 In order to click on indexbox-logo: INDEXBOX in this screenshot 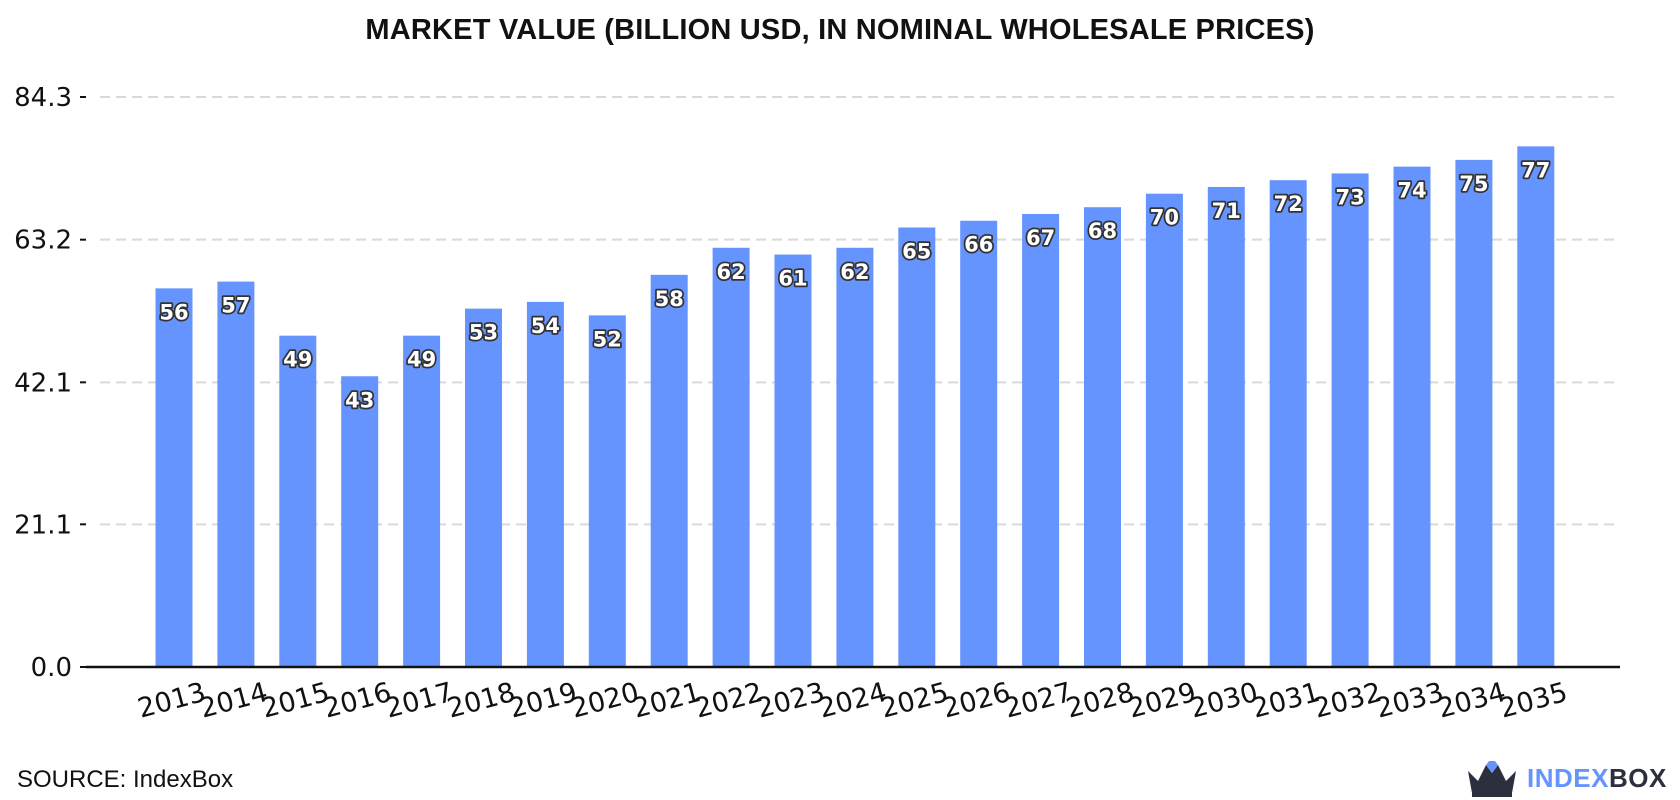, I will do `click(1571, 778)`.